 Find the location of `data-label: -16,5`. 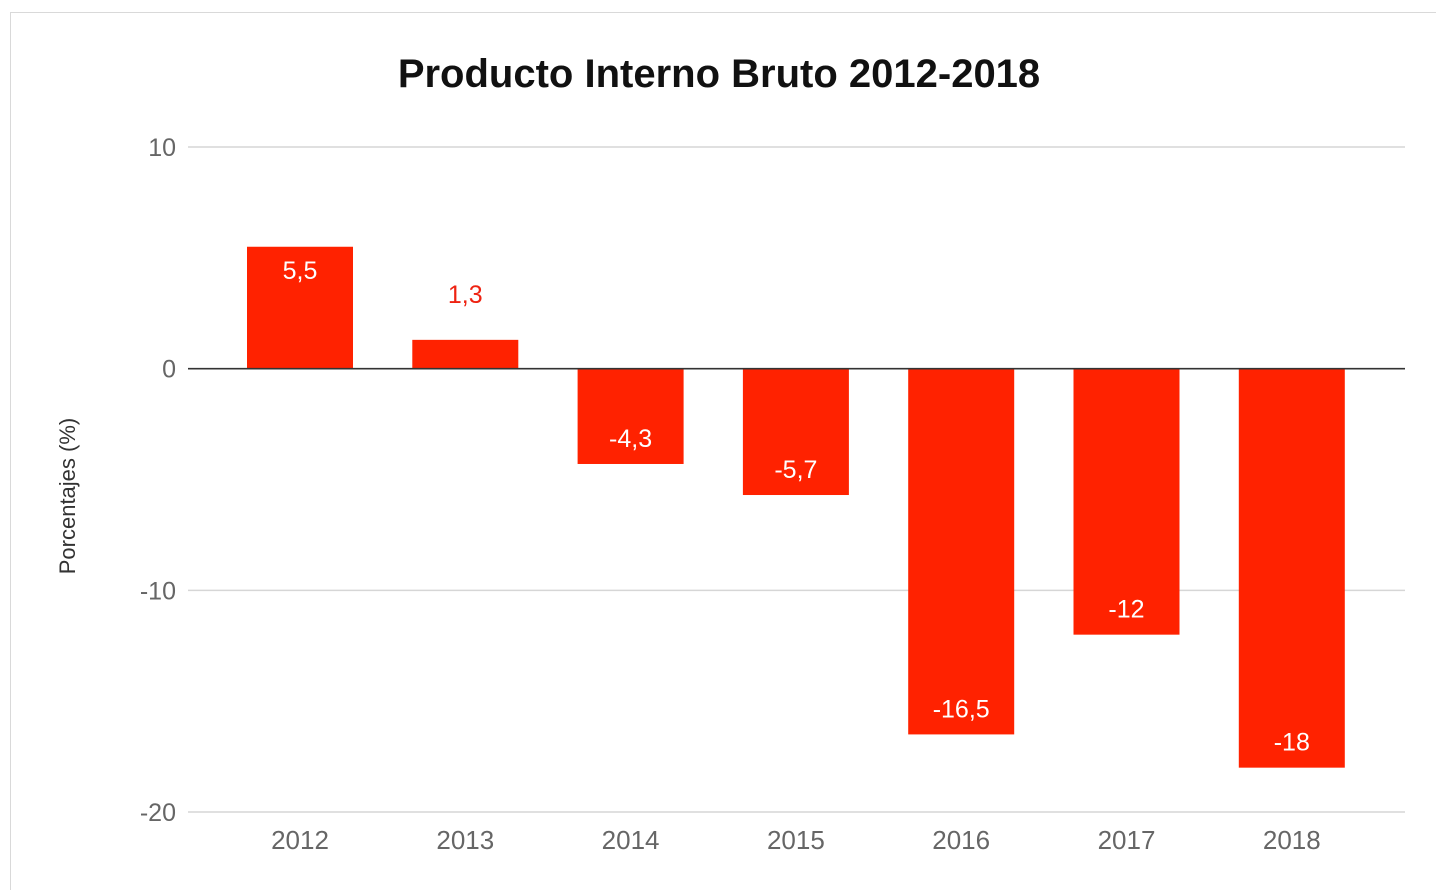

data-label: -16,5 is located at coordinates (961, 709).